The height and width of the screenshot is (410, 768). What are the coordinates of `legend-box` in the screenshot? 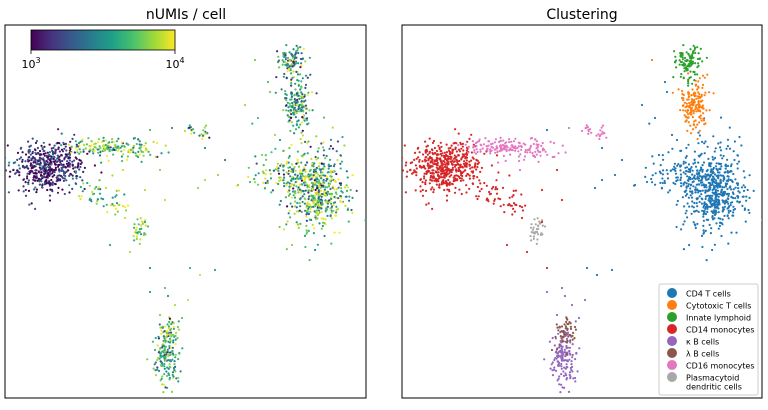 It's located at (708, 339).